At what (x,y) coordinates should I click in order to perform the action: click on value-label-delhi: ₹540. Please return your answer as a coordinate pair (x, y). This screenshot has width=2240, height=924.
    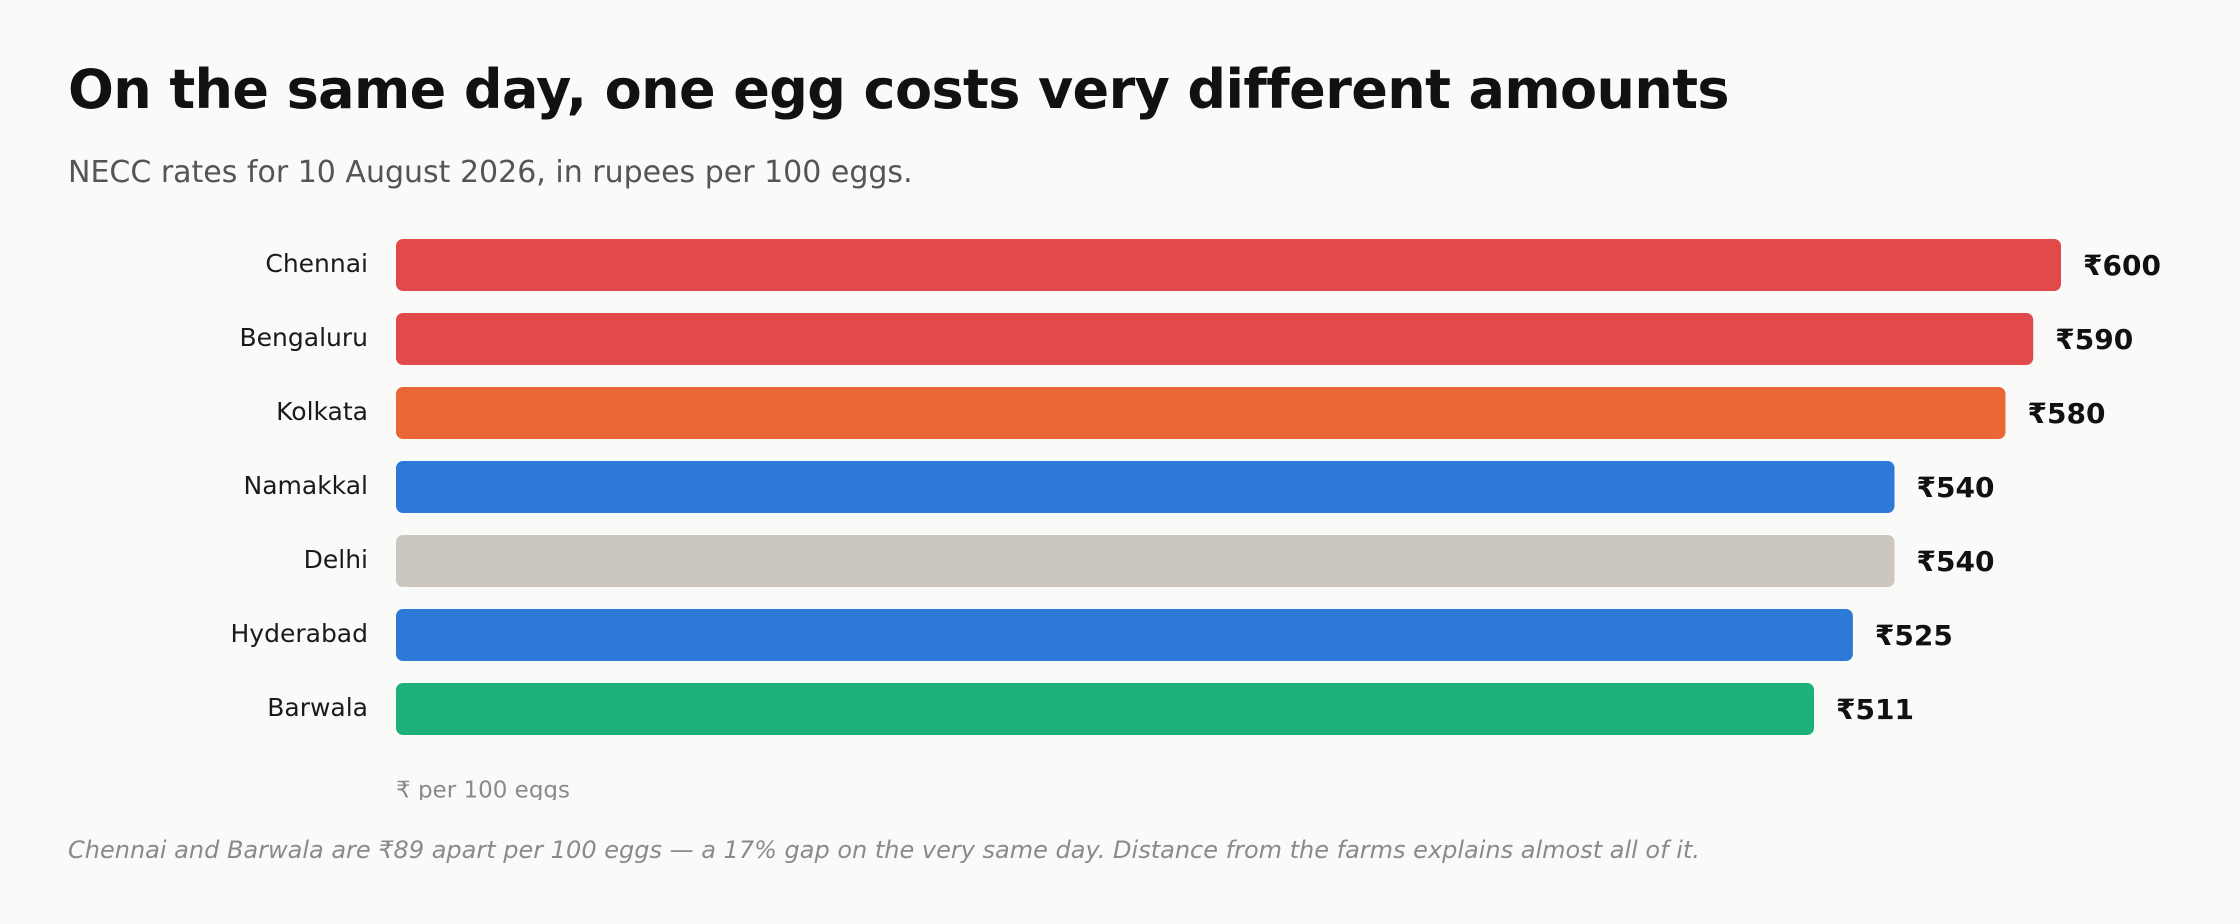
    Looking at the image, I should click on (1956, 561).